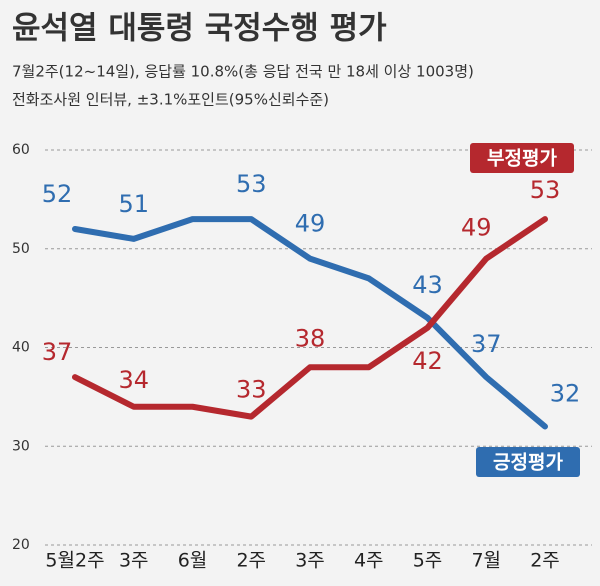 The image size is (600, 586). Describe the element at coordinates (21, 150) in the screenshot. I see `y-tick-label: 60` at that location.